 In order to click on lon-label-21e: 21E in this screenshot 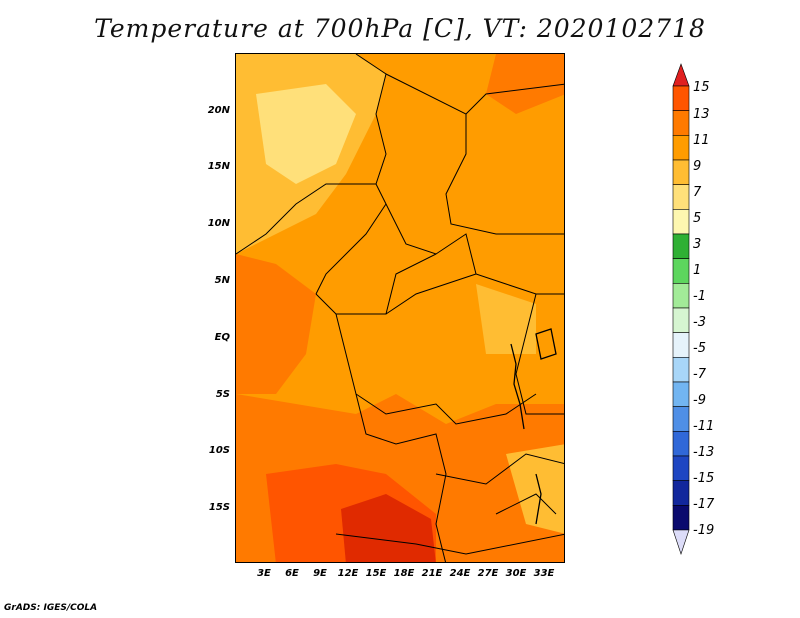, I will do `click(432, 573)`.